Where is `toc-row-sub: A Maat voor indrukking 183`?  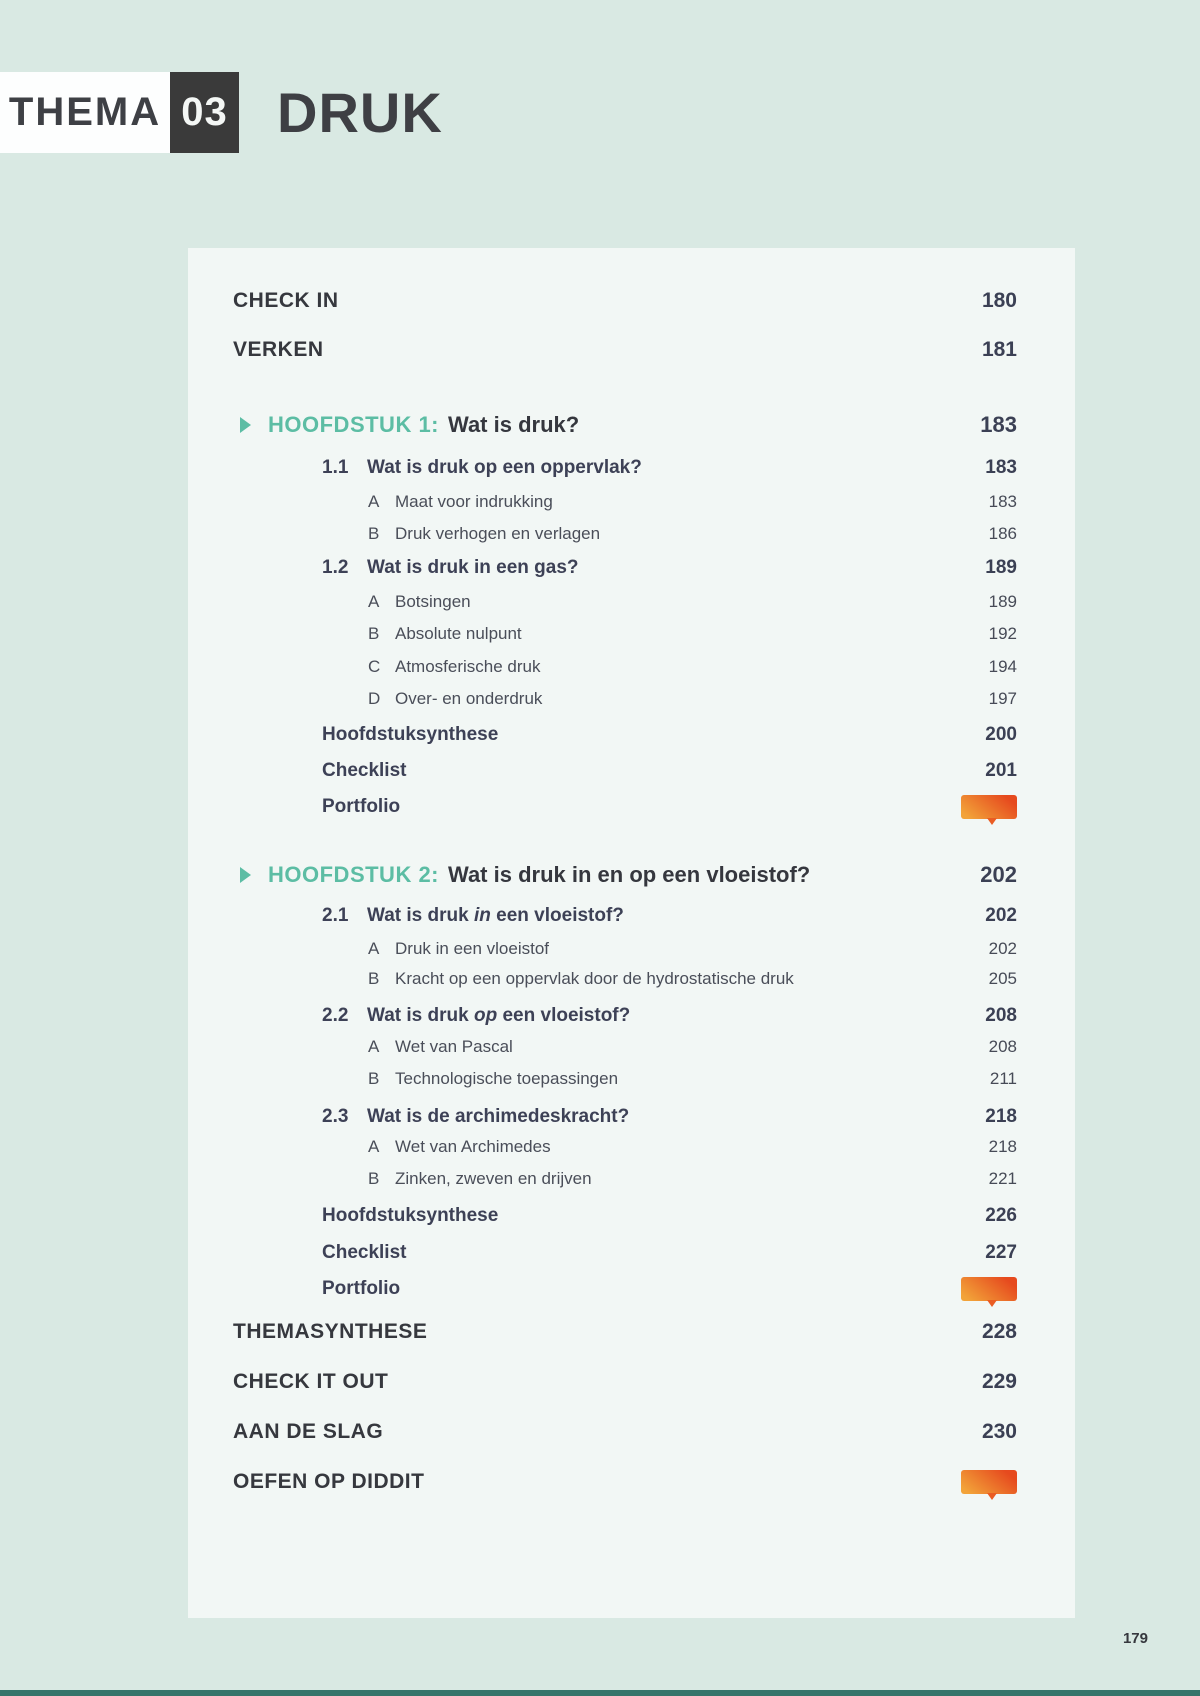
toc-row-sub: A Maat voor indrukking 183 is located at coordinates (625, 502).